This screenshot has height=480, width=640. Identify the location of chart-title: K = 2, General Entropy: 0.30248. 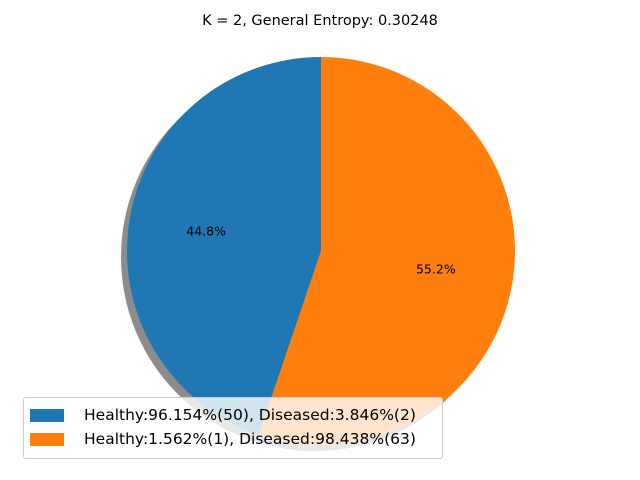
(320, 21).